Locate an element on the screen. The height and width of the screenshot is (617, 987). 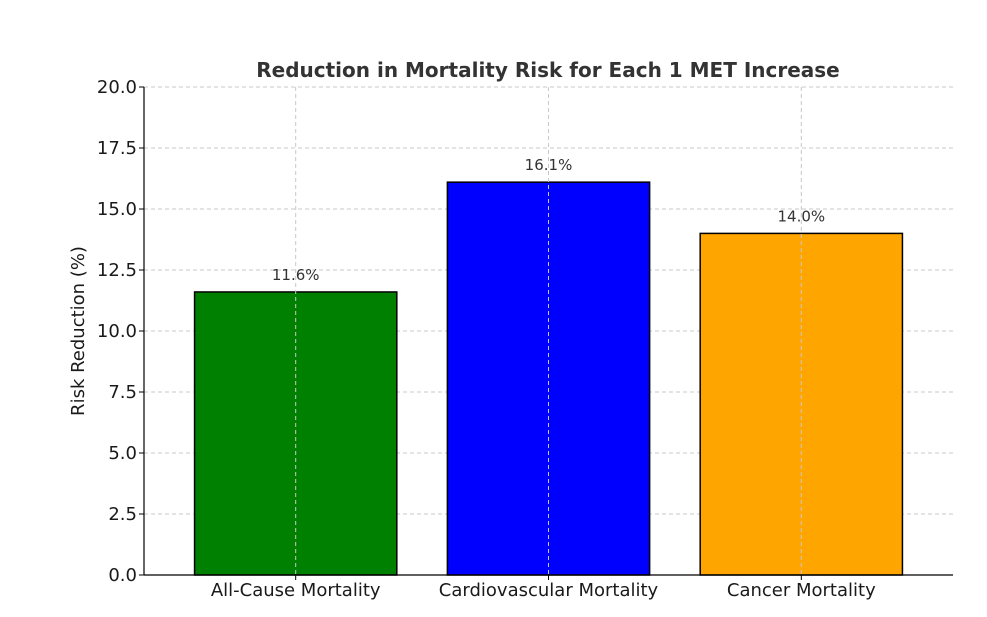
y-tick-label: 12.5 is located at coordinates (117, 270).